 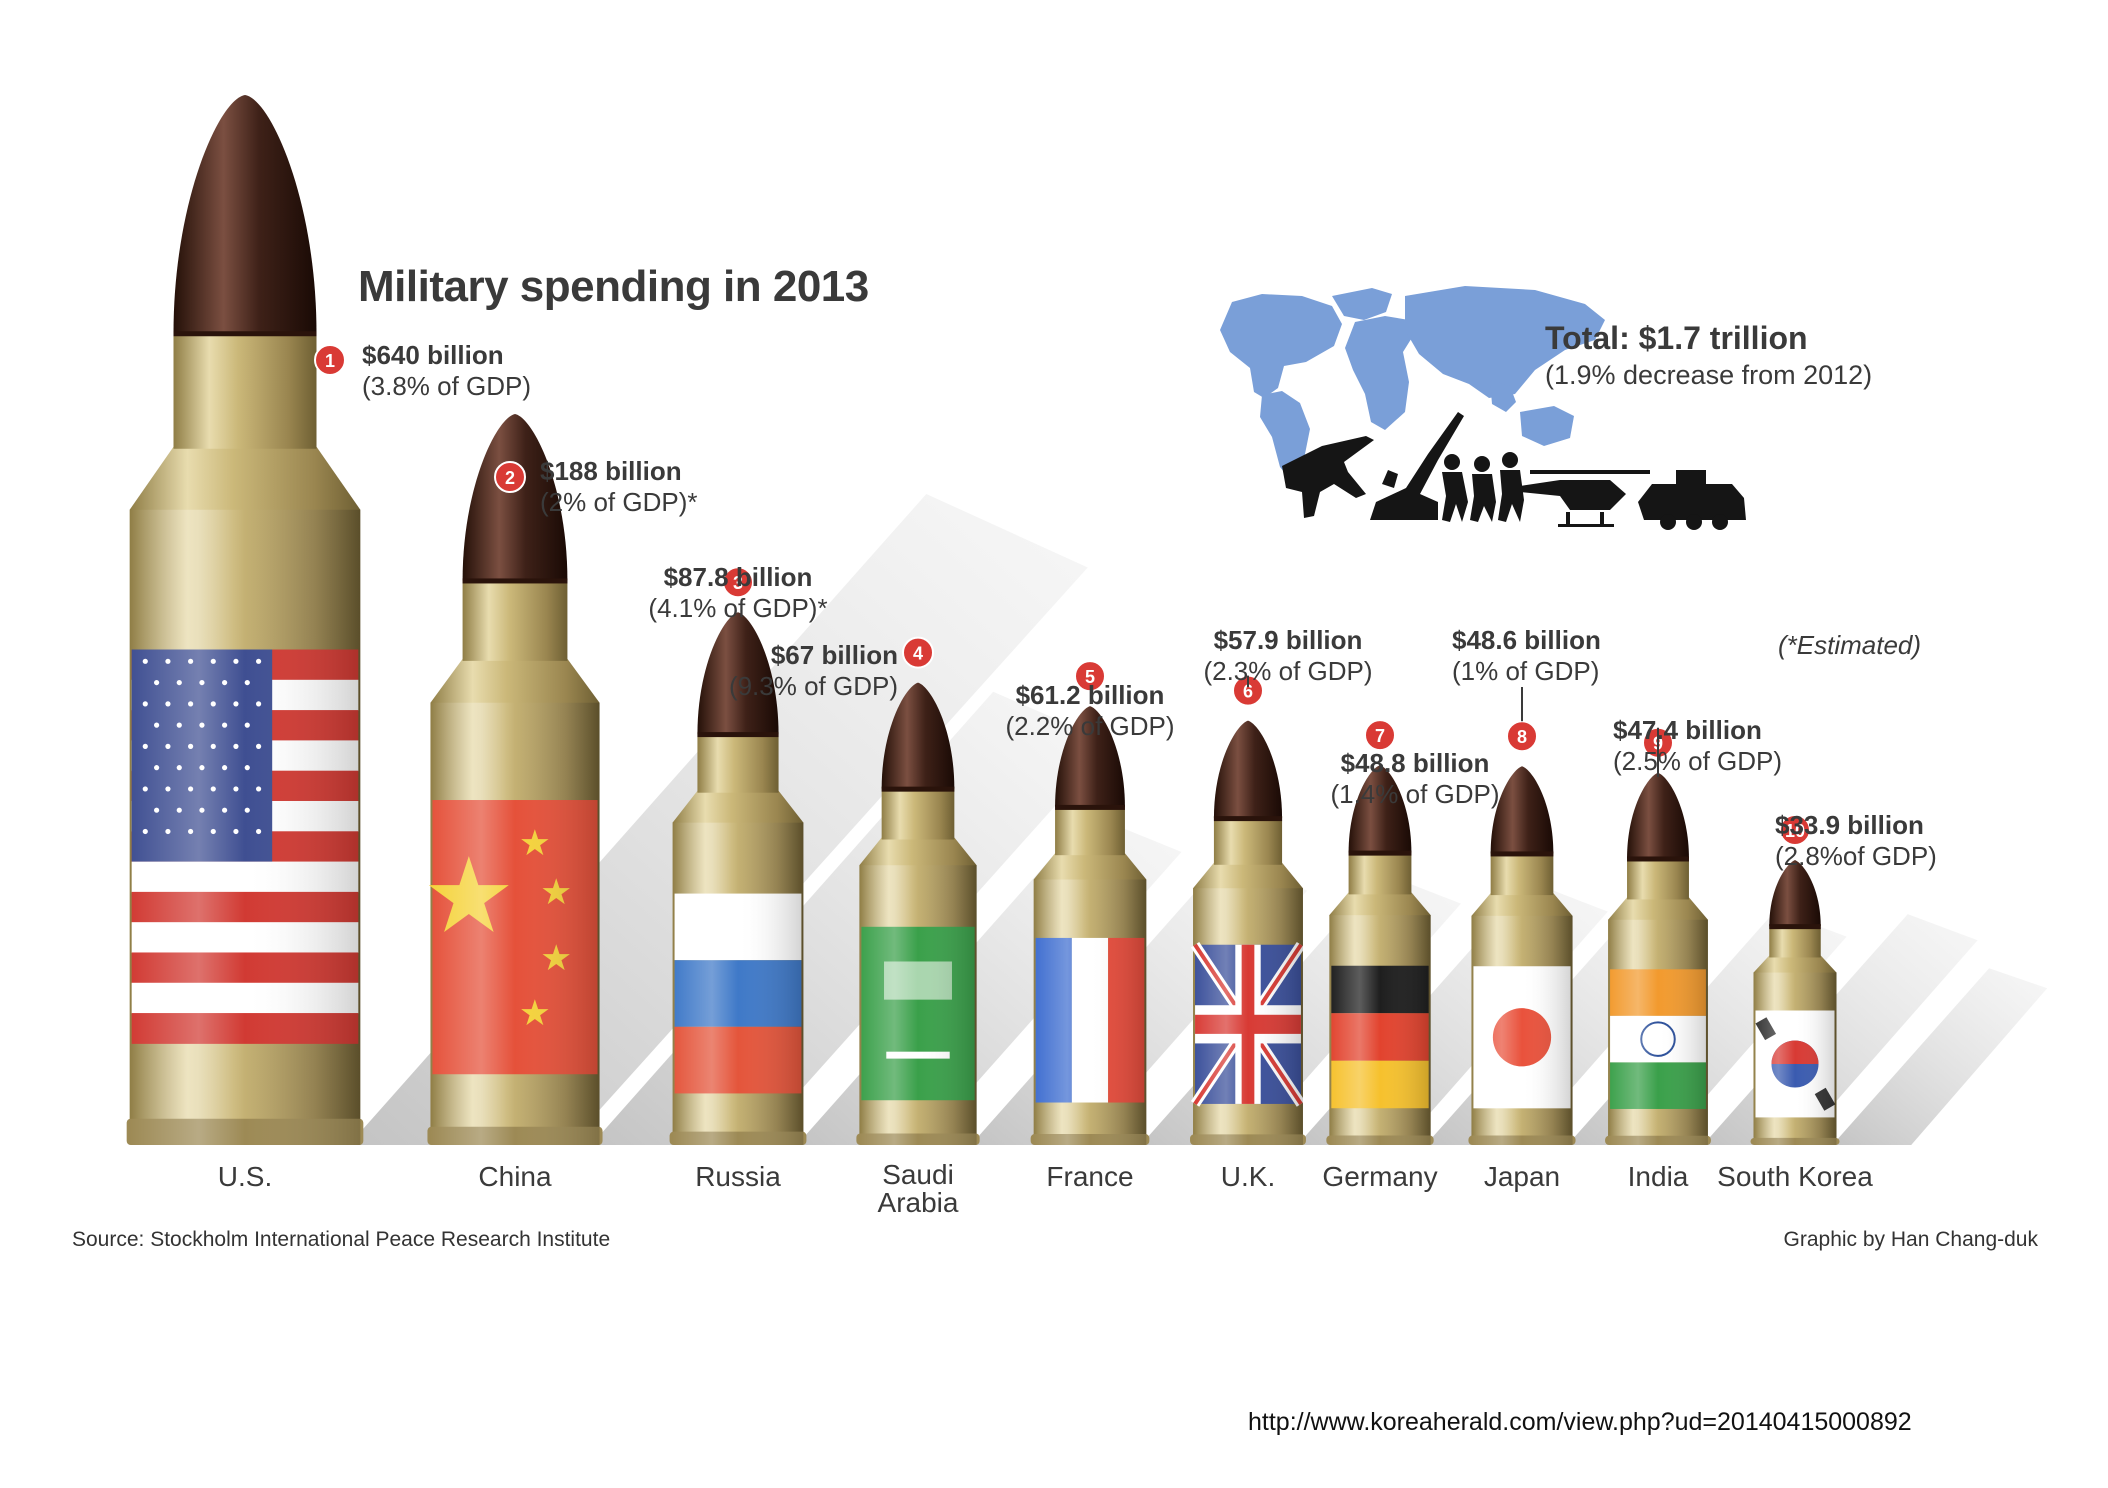 I want to click on bullet-u-s-, so click(x=245, y=620).